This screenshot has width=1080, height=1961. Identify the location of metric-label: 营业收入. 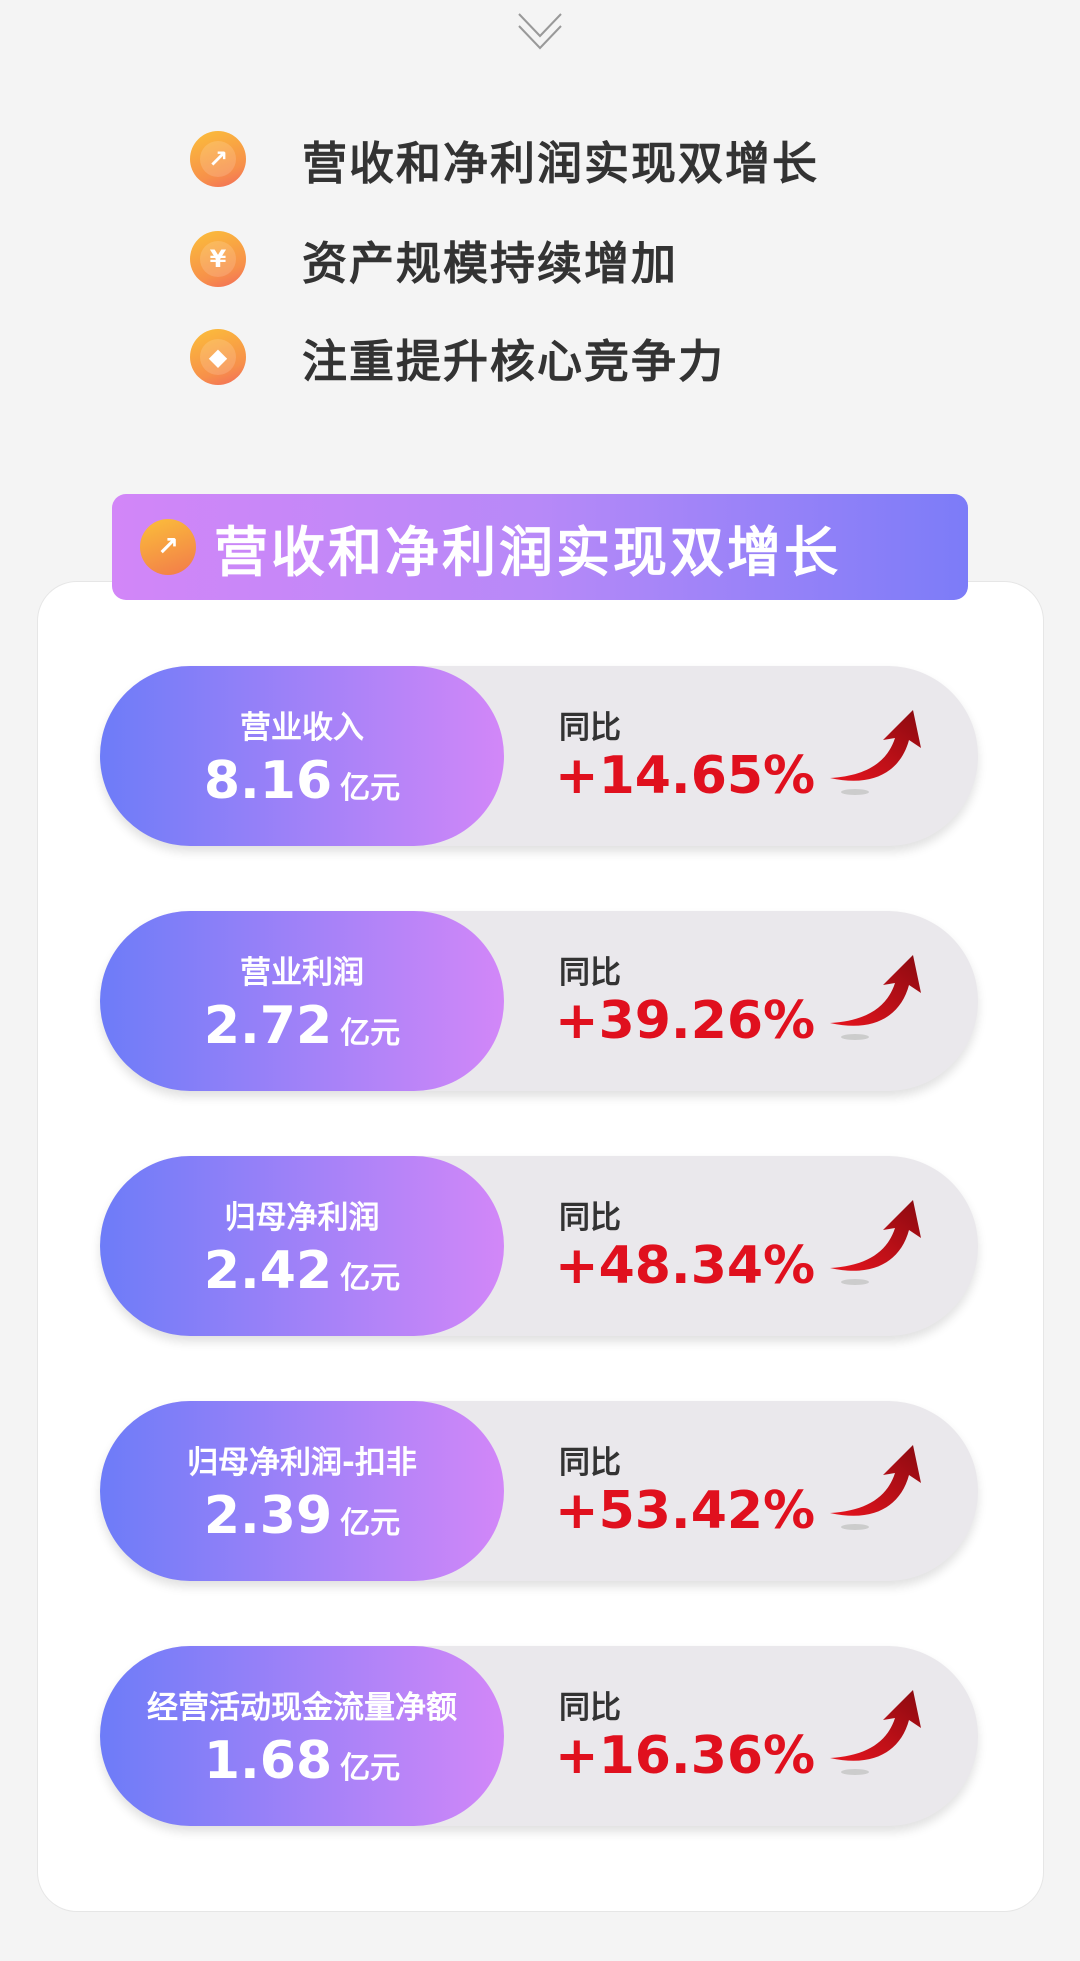
(302, 727).